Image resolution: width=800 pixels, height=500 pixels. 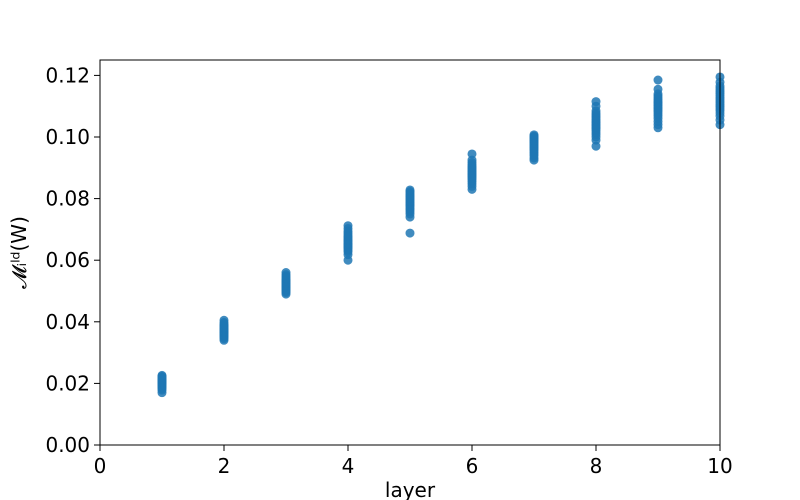 I want to click on y-tick-label: 0.00, so click(x=67, y=445).